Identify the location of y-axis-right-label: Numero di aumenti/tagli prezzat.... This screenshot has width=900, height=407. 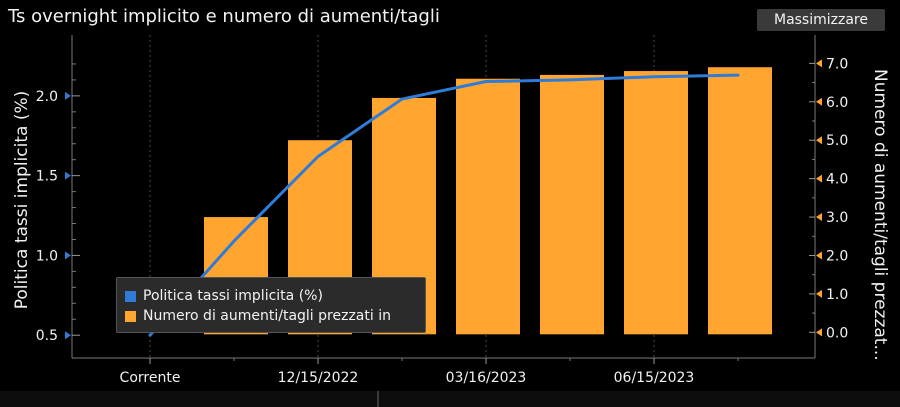
(880, 215).